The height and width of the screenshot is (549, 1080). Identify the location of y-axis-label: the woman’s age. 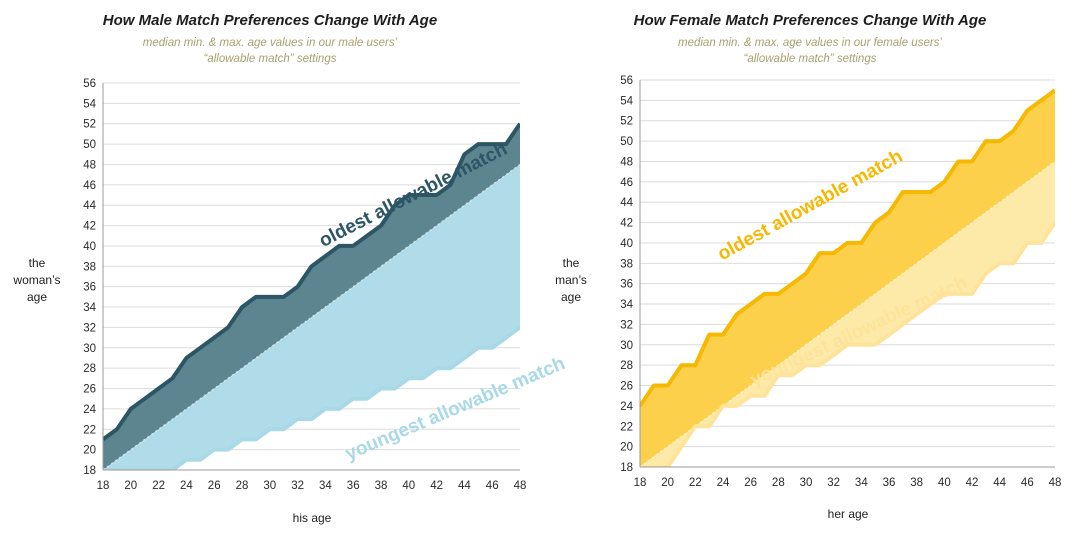
(37, 280).